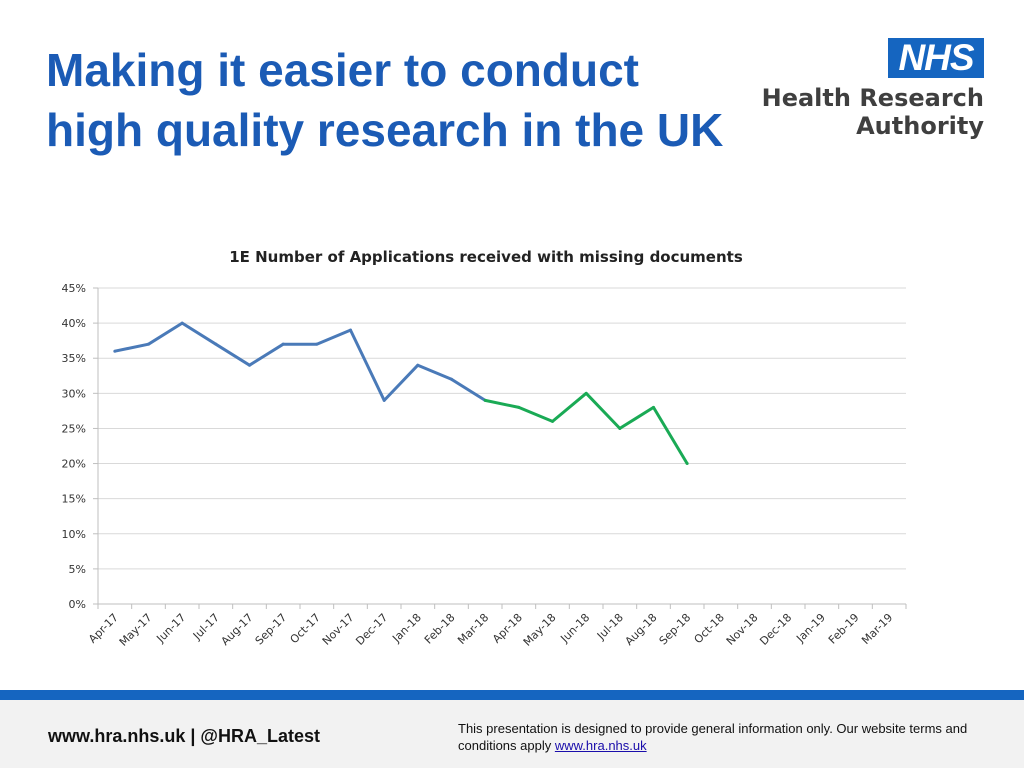 The image size is (1024, 768). What do you see at coordinates (271, 629) in the screenshot?
I see `x-tick-label: Sep-17` at bounding box center [271, 629].